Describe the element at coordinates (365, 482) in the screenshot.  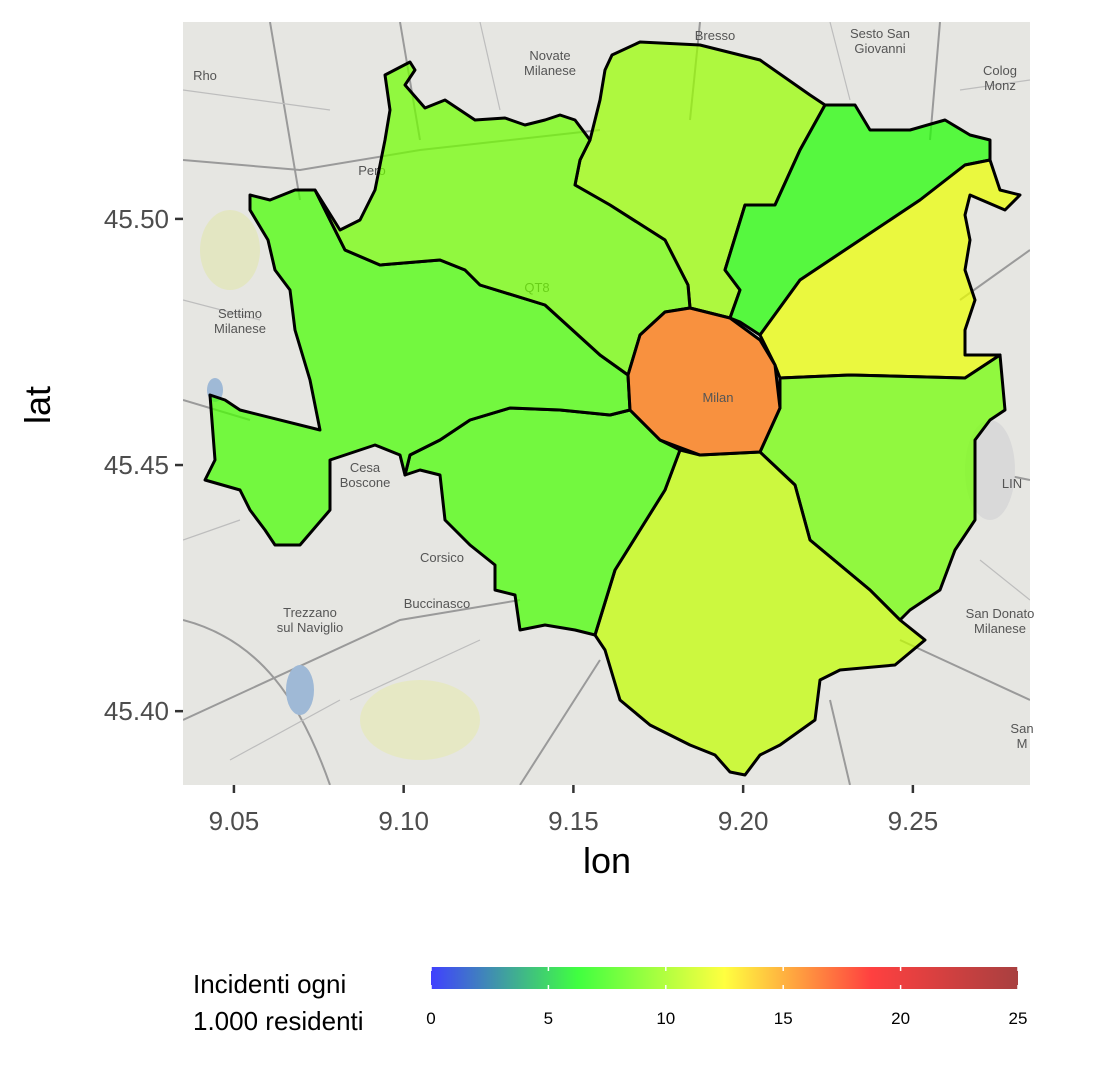
I see `place-label: Boscone` at that location.